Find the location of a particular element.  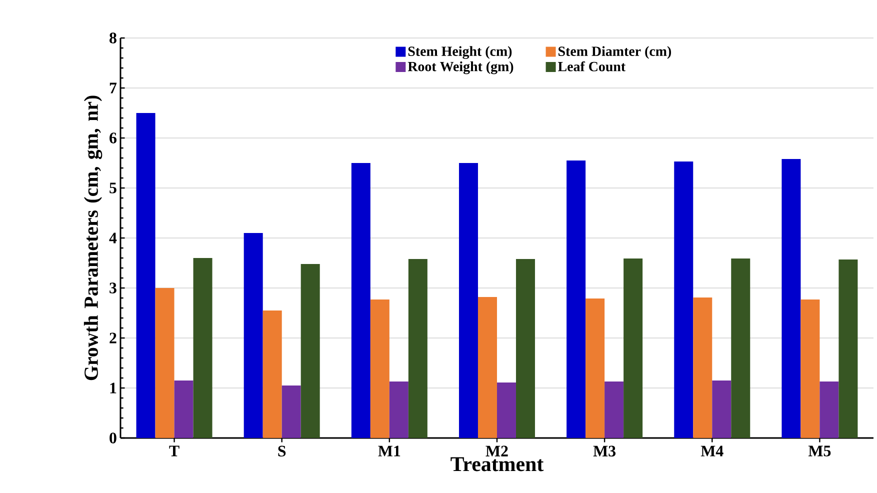

legend-label: Leaf Count is located at coordinates (592, 66).